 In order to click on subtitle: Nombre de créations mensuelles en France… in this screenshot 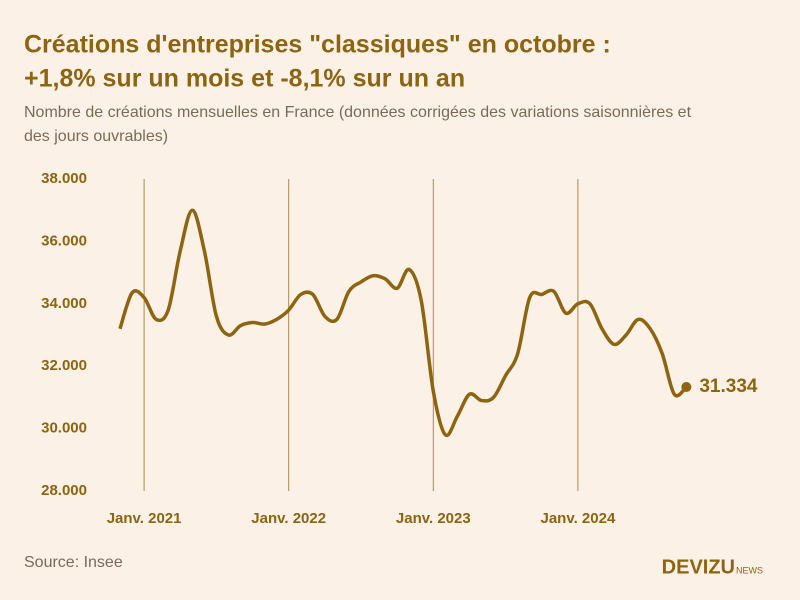, I will do `click(358, 112)`.